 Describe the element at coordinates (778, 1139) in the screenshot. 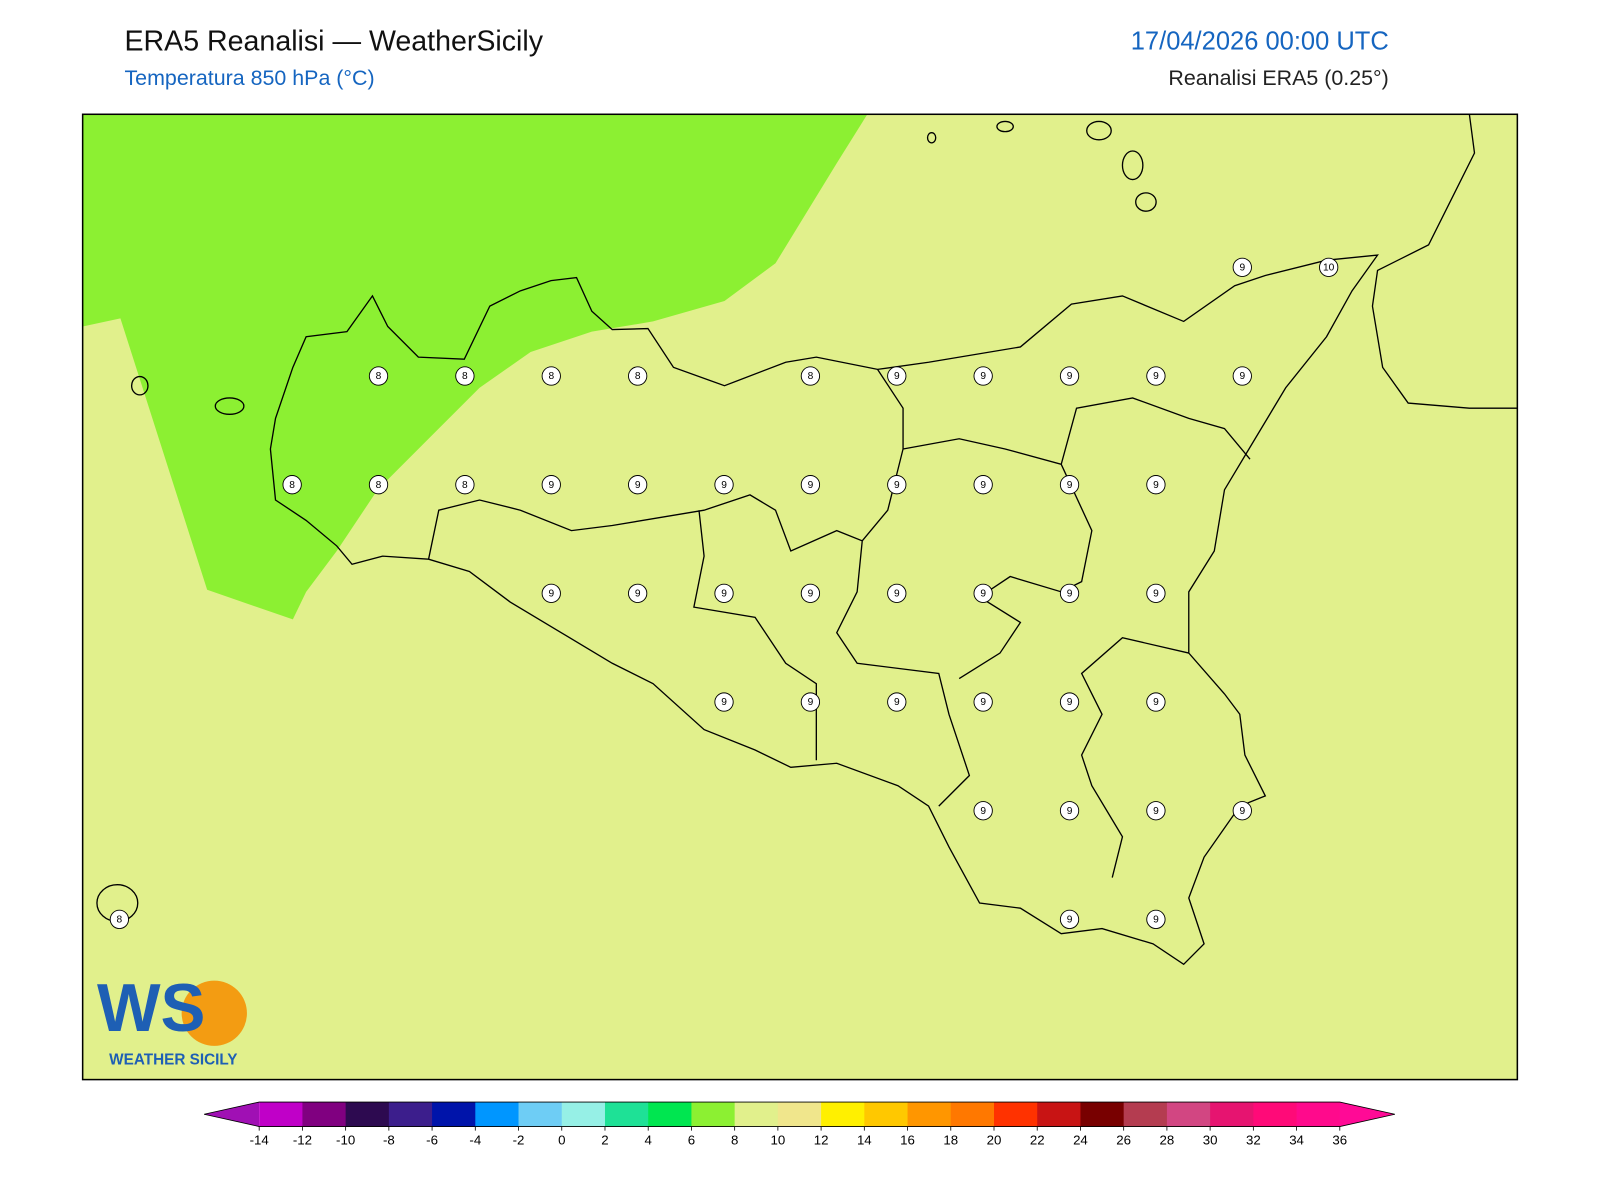

I see `colorbar-tick-label: 10` at that location.